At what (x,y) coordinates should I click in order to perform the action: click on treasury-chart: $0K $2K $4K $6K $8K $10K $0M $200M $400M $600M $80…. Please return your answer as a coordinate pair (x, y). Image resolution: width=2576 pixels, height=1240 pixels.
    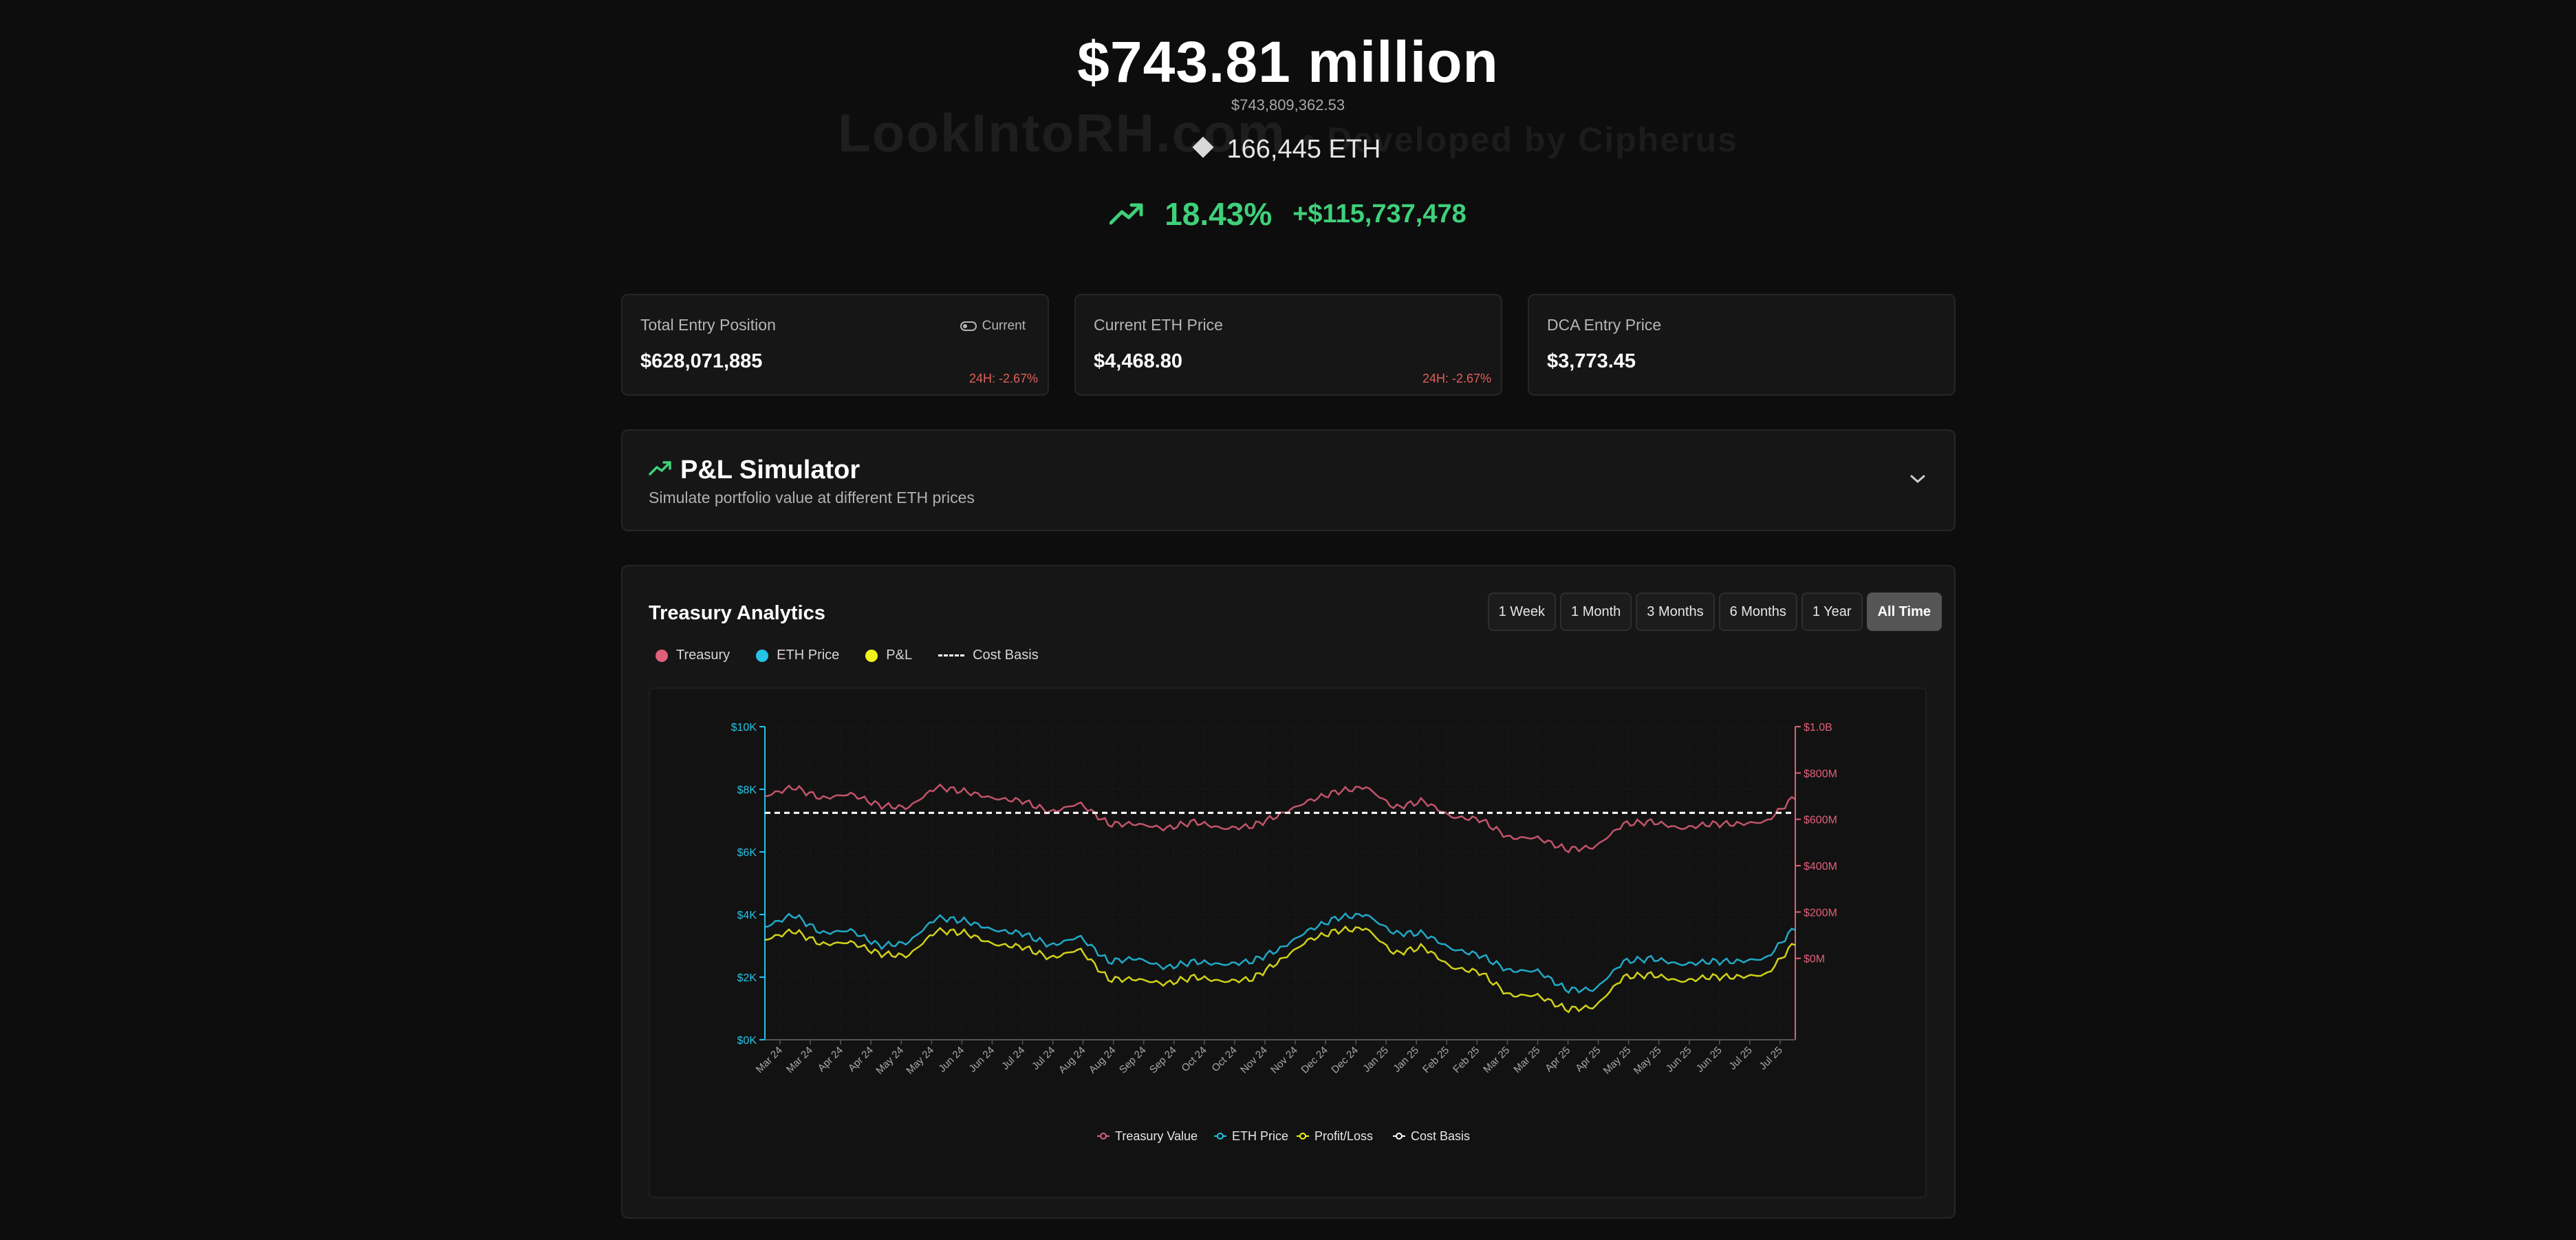
    Looking at the image, I should click on (1284, 932).